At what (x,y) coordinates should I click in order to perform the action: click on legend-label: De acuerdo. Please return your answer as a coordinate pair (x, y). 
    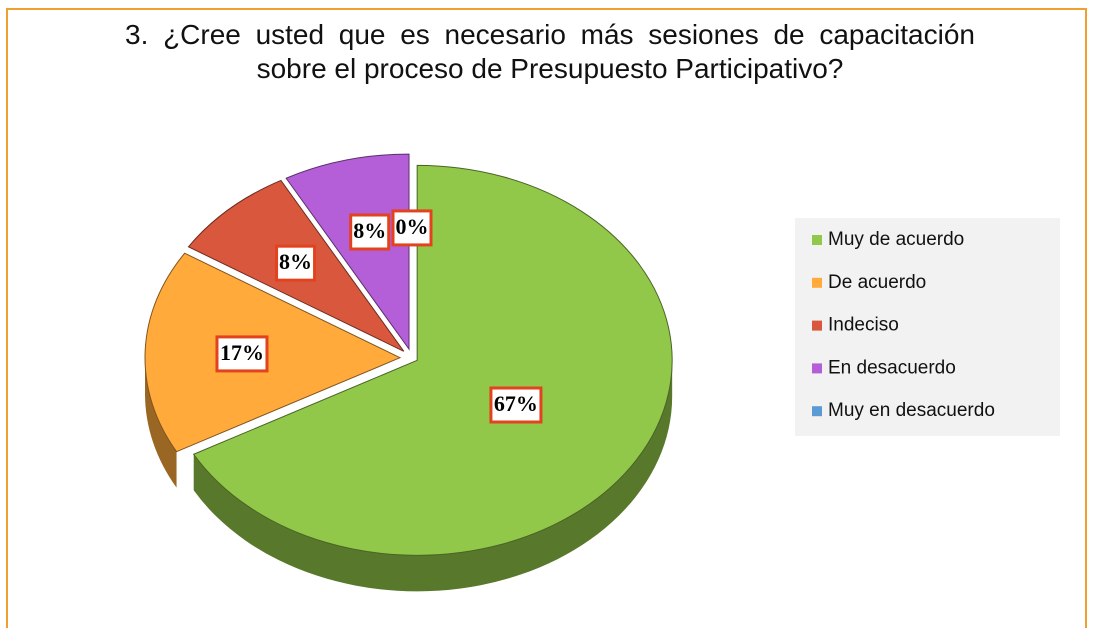
    Looking at the image, I should click on (877, 282).